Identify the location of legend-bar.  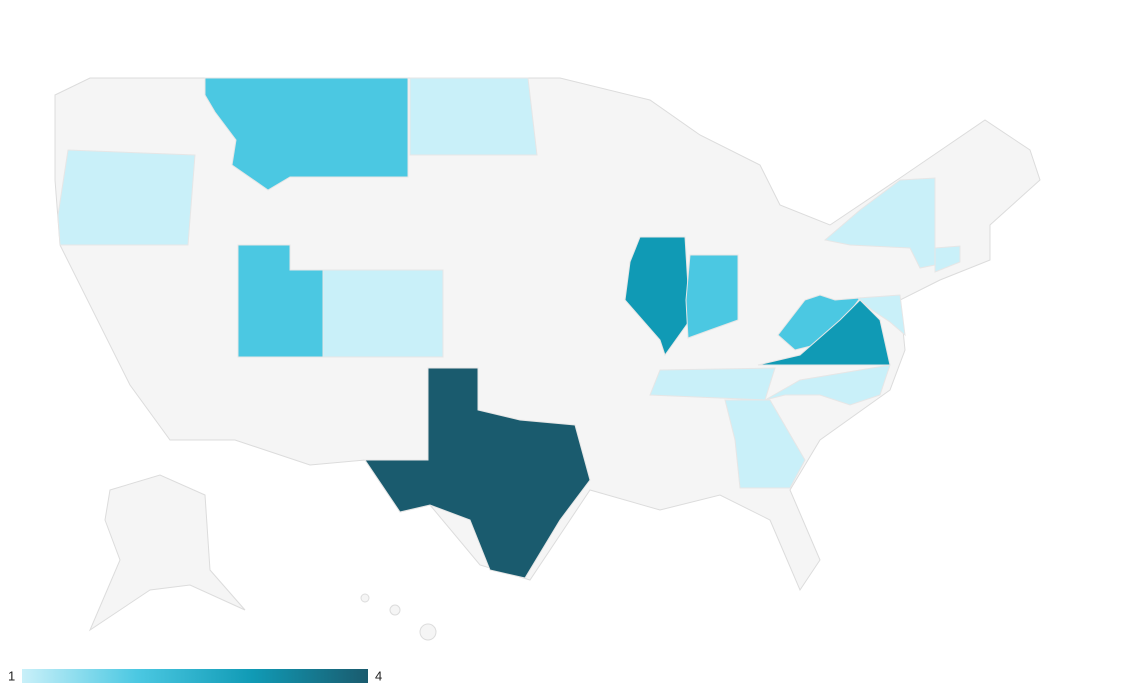
(195, 676).